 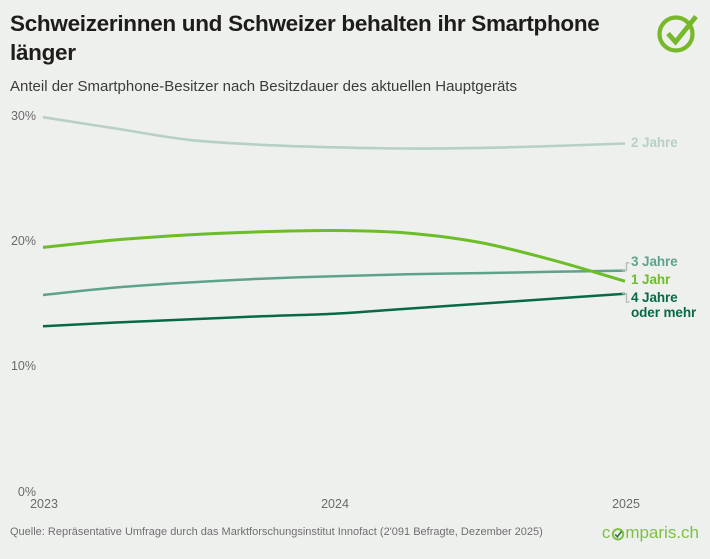 I want to click on logo-text-prefix: c, so click(x=606, y=532).